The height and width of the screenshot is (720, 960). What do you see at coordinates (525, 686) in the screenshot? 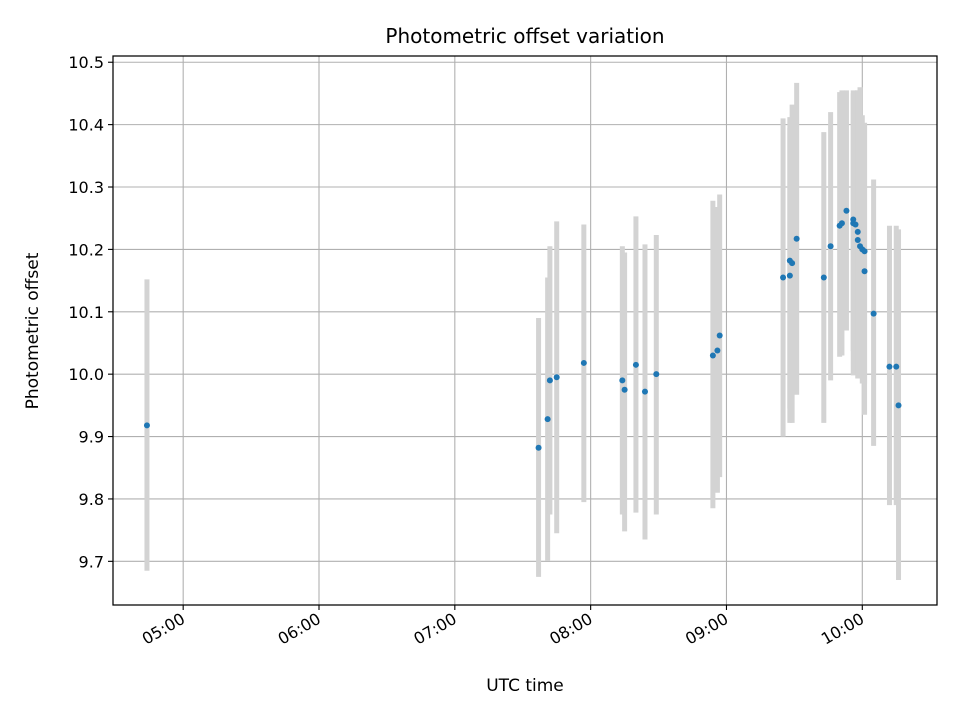
I see `x-axis-label: UTC time` at bounding box center [525, 686].